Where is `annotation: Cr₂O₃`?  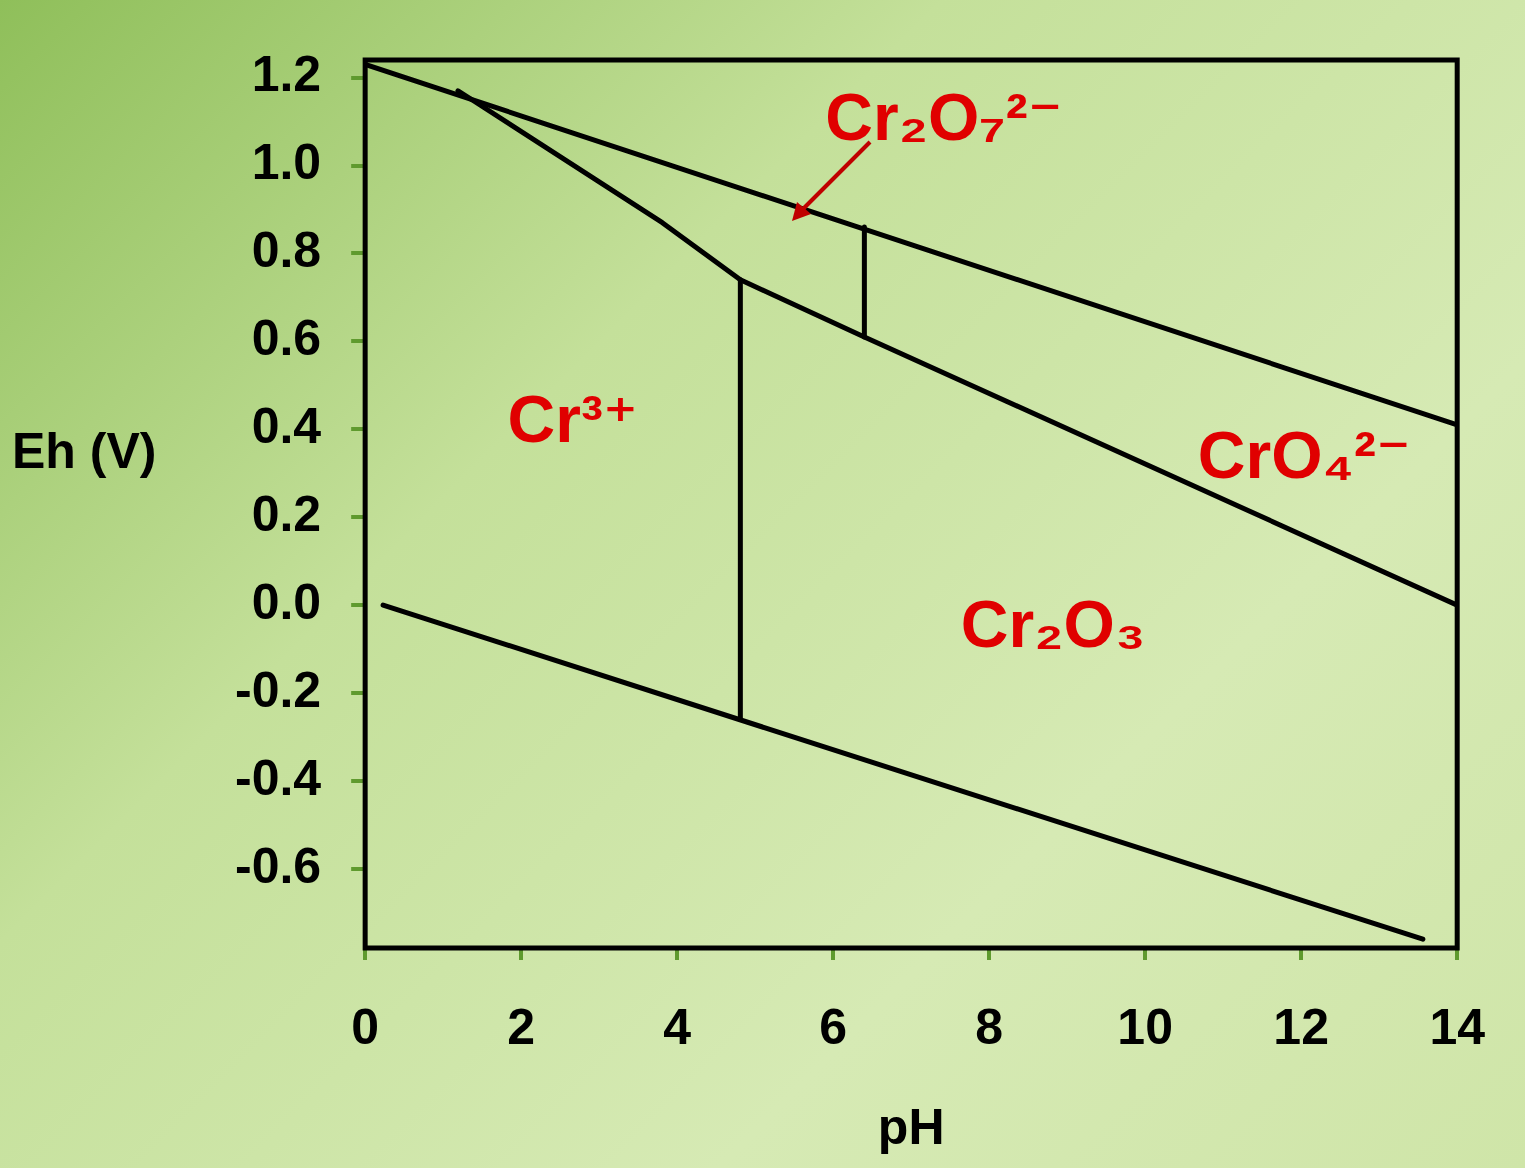 annotation: Cr₂O₃ is located at coordinates (1053, 623).